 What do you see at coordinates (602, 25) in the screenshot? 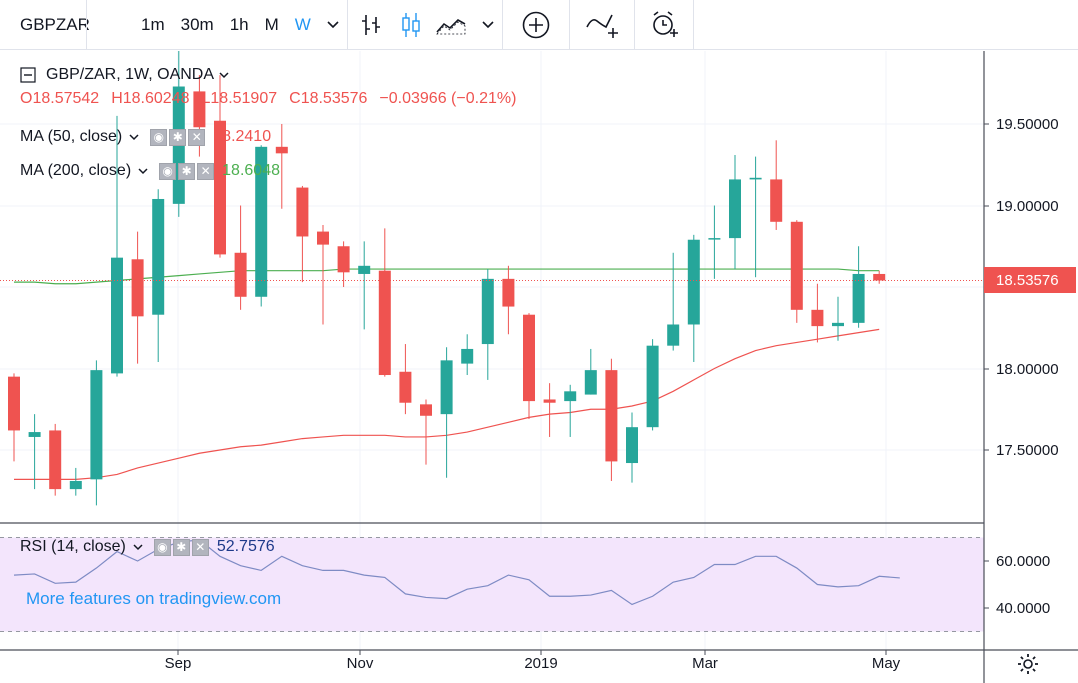
I see `indicators-icon` at bounding box center [602, 25].